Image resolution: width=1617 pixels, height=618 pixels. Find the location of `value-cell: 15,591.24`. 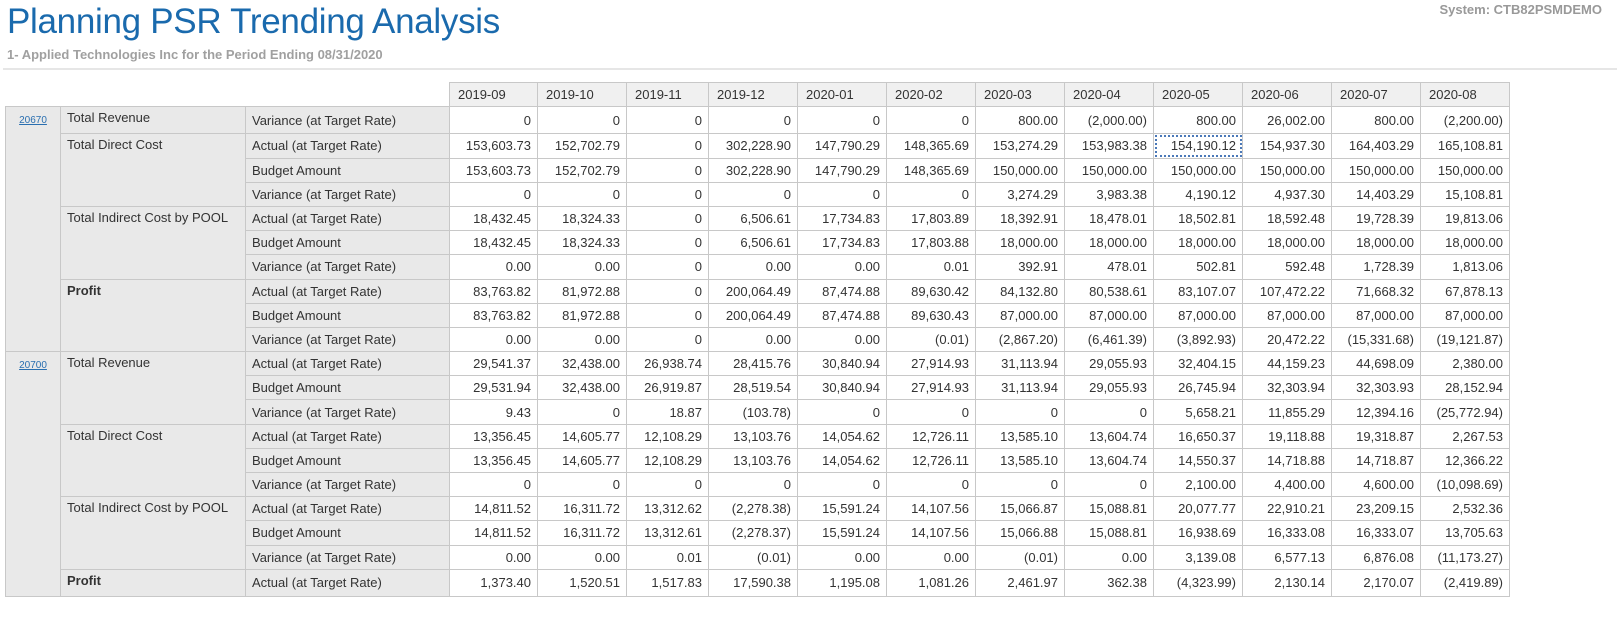

value-cell: 15,591.24 is located at coordinates (842, 509).